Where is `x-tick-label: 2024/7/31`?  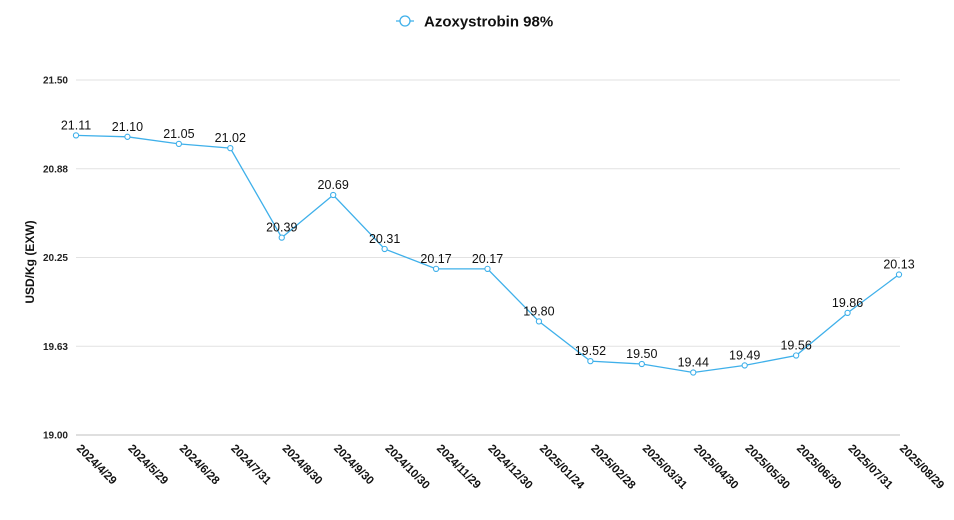 x-tick-label: 2024/7/31 is located at coordinates (250, 465).